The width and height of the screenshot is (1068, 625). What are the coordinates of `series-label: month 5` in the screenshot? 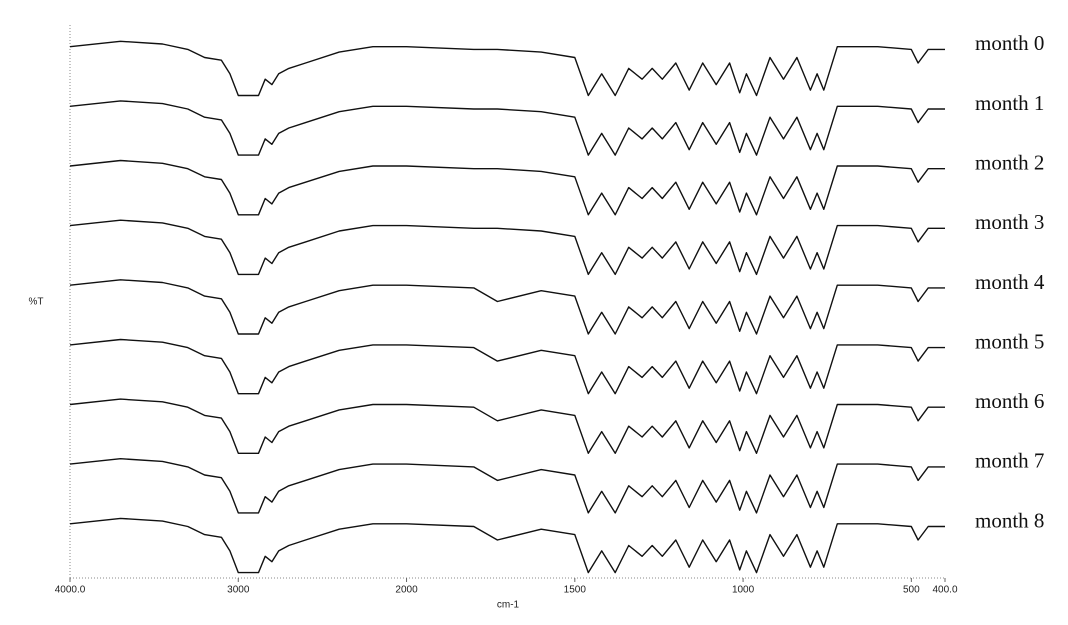 It's located at (1009, 341).